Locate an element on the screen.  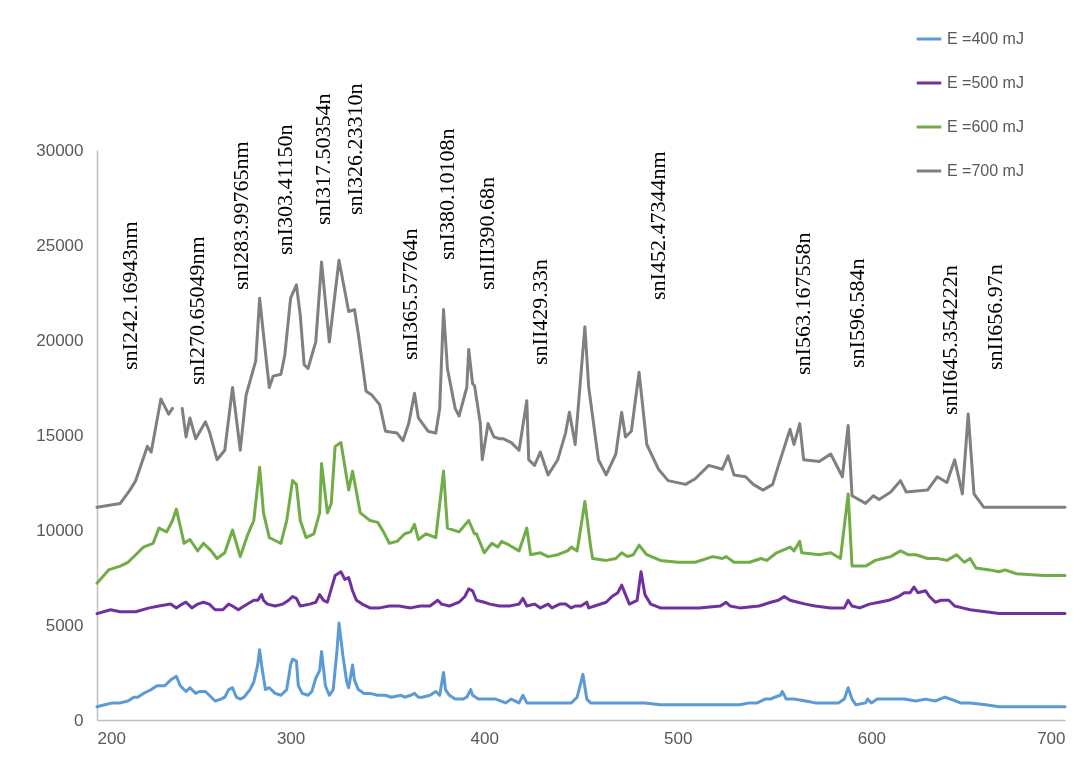
annotation: snII429.33n is located at coordinates (539, 312).